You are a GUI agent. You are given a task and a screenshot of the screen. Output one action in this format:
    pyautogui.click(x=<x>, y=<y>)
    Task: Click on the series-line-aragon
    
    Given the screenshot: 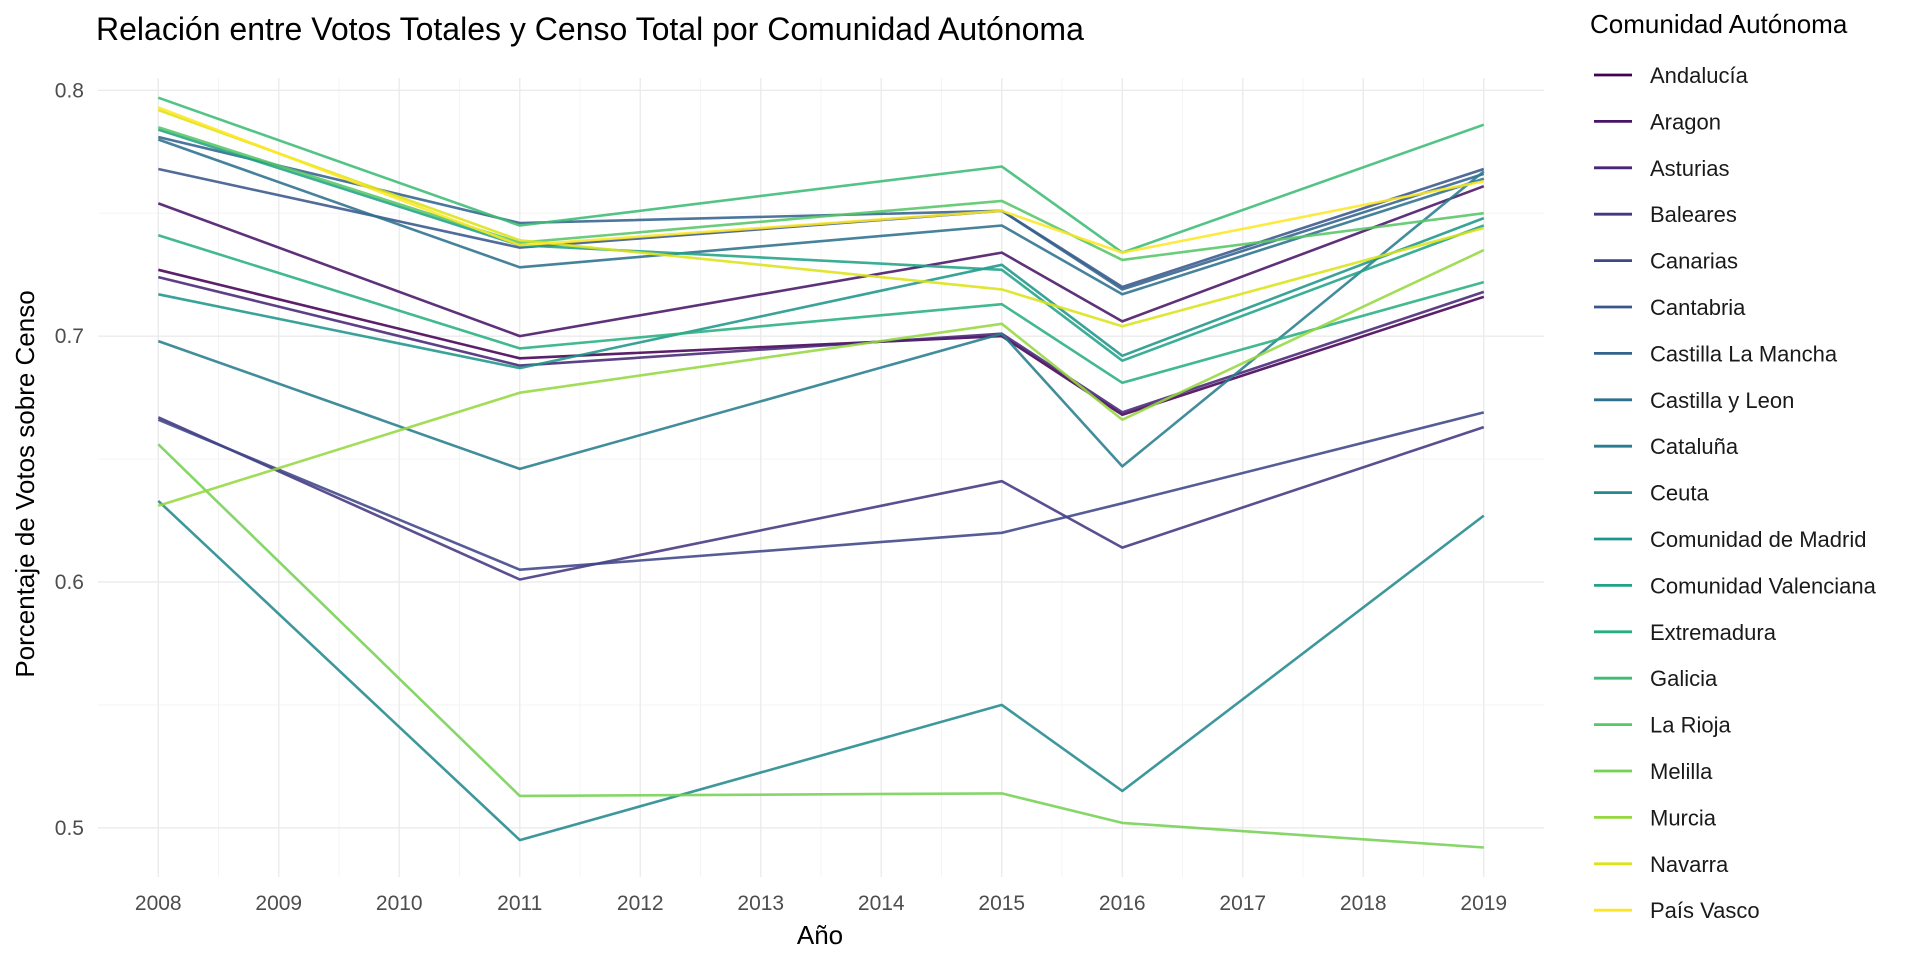 What is the action you would take?
    pyautogui.click(x=821, y=261)
    